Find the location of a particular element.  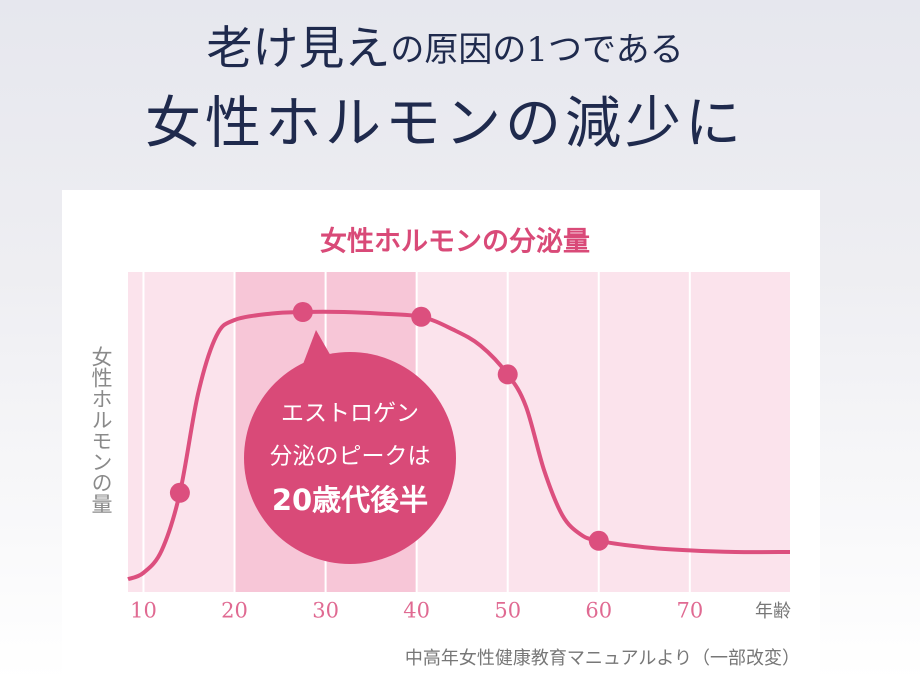

source-note: 中高年女性健康教育マニュアルより（一部改変） is located at coordinates (602, 658).